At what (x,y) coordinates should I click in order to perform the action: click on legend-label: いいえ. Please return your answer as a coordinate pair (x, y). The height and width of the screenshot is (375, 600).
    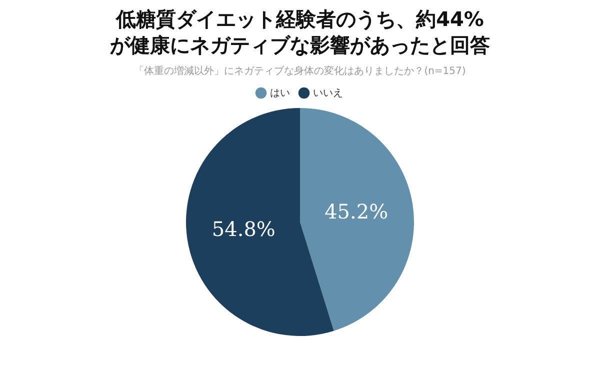
    Looking at the image, I should click on (328, 93).